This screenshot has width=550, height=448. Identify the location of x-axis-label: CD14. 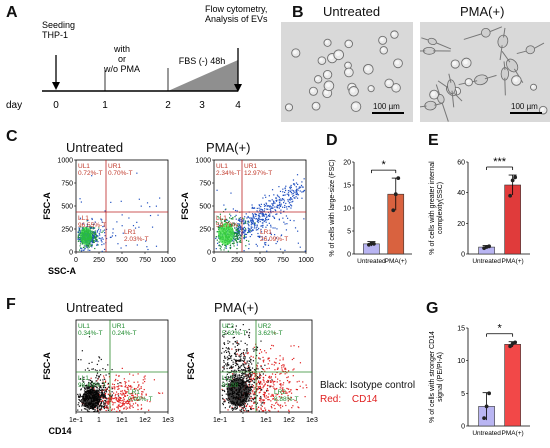
(59, 431).